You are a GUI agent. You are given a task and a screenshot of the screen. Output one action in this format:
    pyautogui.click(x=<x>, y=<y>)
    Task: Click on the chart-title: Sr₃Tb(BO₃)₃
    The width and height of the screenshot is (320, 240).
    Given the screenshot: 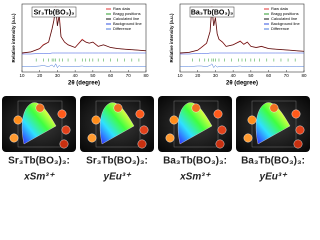 What is the action you would take?
    pyautogui.click(x=54, y=12)
    